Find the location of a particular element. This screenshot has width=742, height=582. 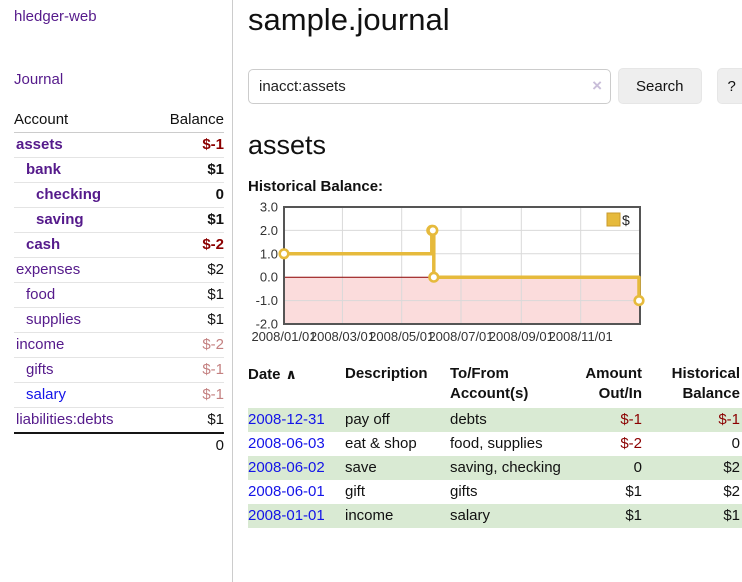

search-input is located at coordinates (429, 86).